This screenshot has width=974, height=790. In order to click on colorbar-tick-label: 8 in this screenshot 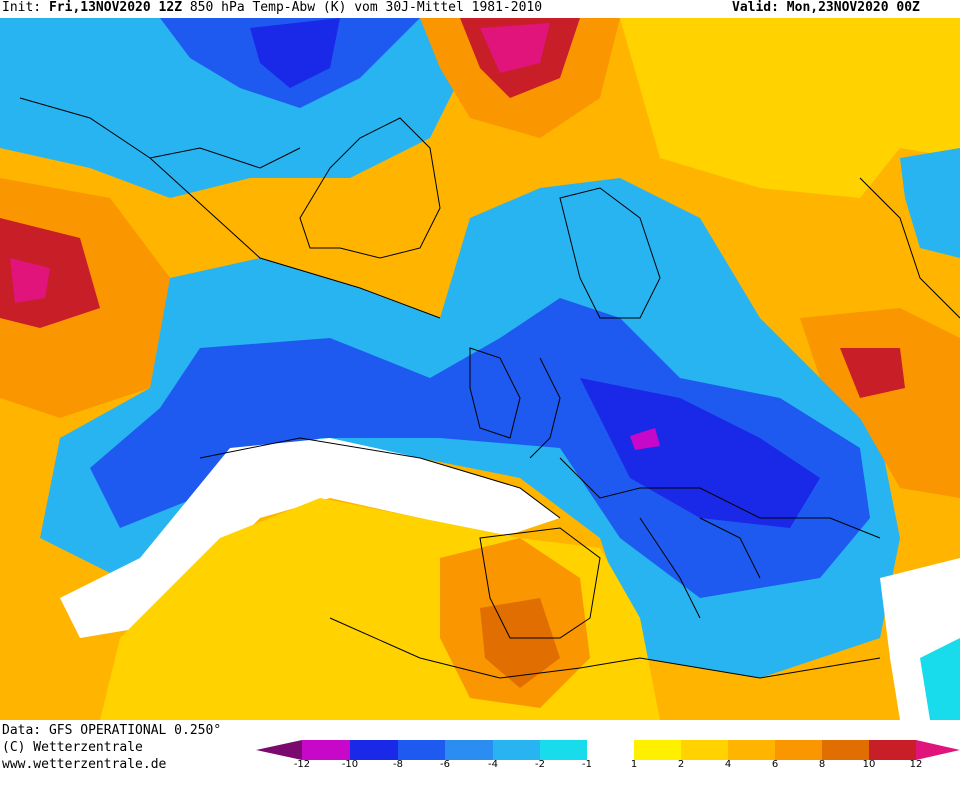, I will do `click(822, 764)`.